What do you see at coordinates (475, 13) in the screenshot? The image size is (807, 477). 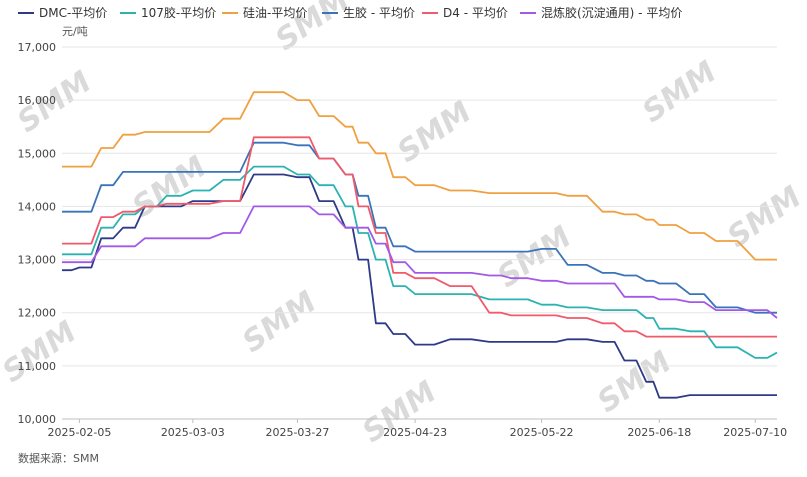 I see `legend-item-label: D4 - 平均价` at bounding box center [475, 13].